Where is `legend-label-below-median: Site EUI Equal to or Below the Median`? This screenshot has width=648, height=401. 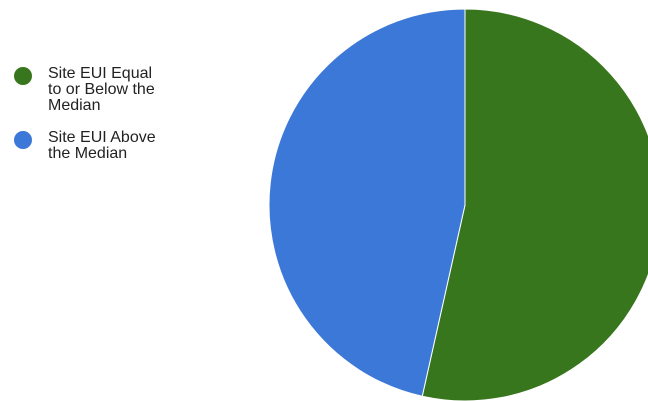 legend-label-below-median: Site EUI Equal to or Below the Median is located at coordinates (101, 89).